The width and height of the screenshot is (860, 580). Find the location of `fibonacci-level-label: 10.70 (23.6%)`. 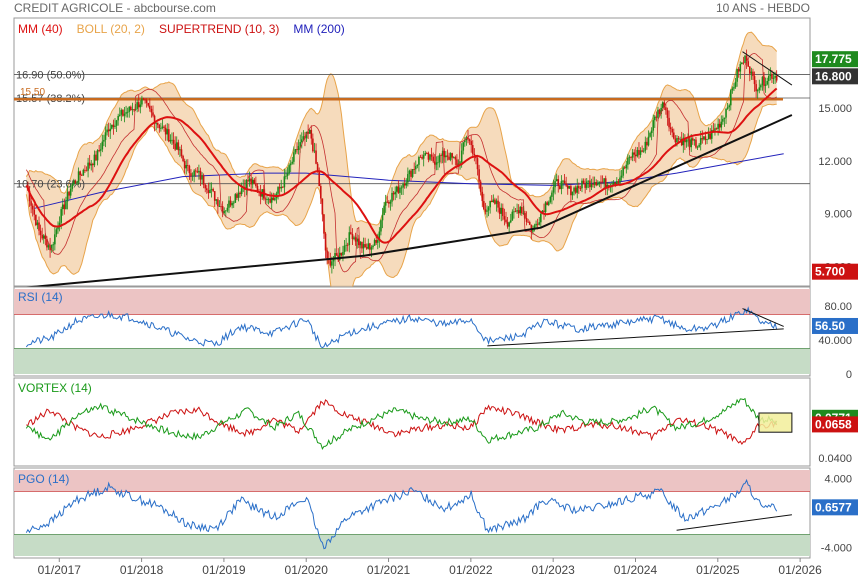

fibonacci-level-label: 10.70 (23.6%) is located at coordinates (50, 185).